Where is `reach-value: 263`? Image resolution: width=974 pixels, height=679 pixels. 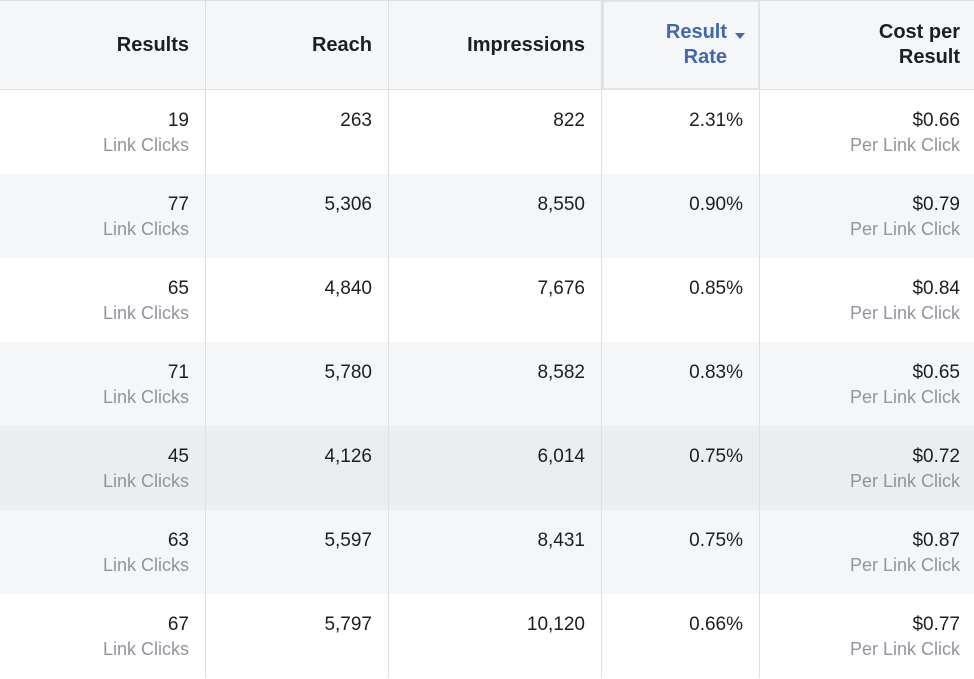
reach-value: 263 is located at coordinates (356, 120).